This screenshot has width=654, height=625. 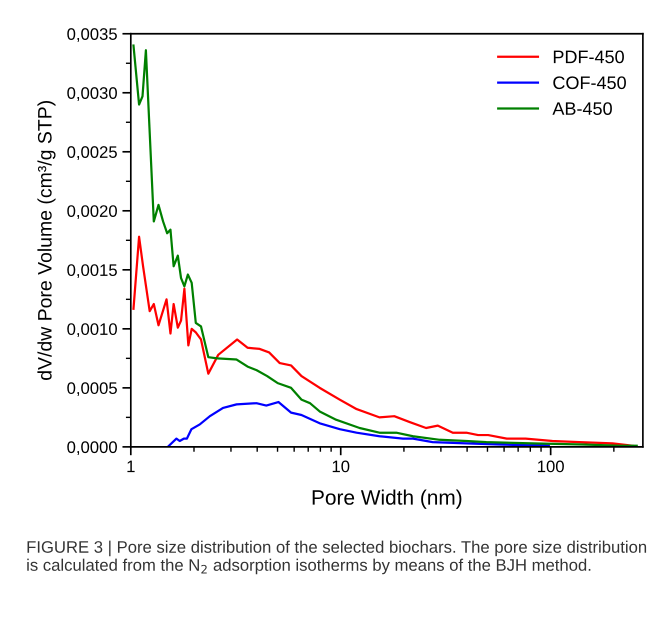 What do you see at coordinates (589, 57) in the screenshot?
I see `legend-label: PDF-450` at bounding box center [589, 57].